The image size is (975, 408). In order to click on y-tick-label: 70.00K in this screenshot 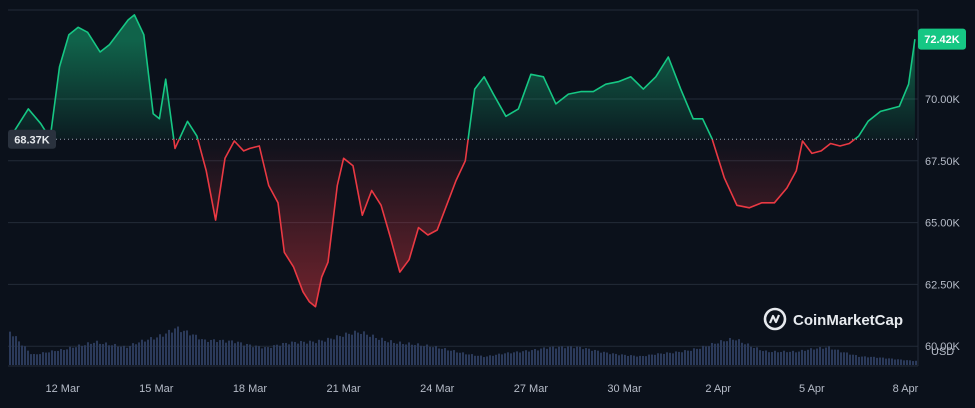, I will do `click(943, 100)`.